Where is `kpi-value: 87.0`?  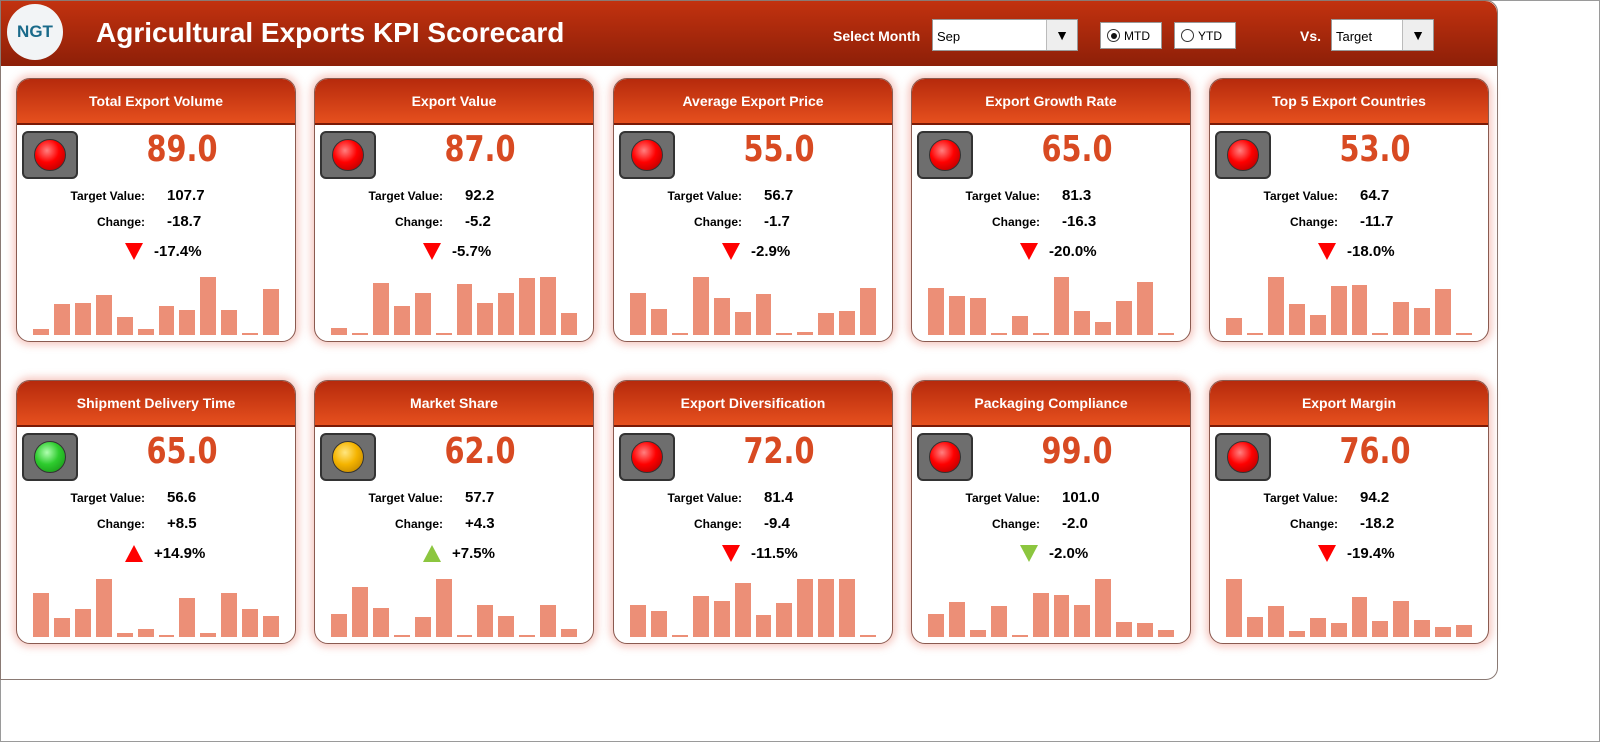 kpi-value: 87.0 is located at coordinates (480, 149).